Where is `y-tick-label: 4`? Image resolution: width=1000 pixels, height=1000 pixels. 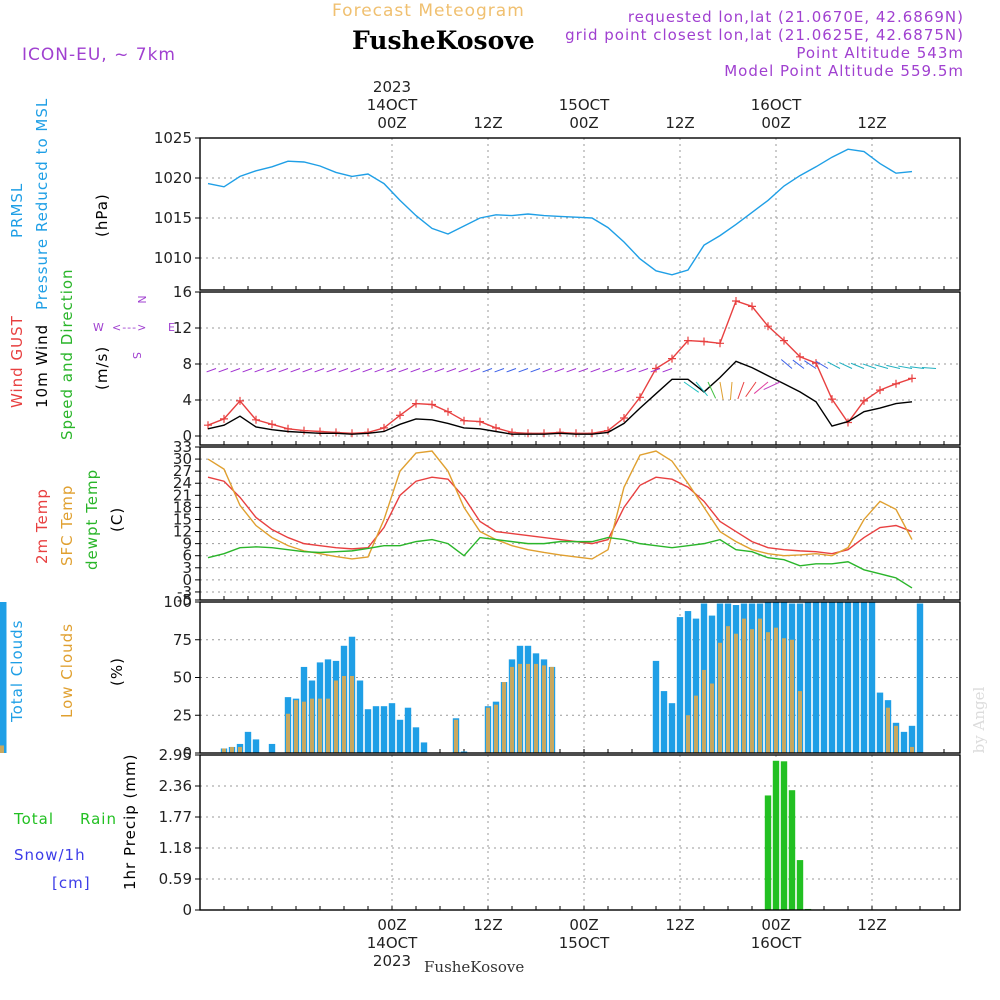
y-tick-label: 4 is located at coordinates (187, 400).